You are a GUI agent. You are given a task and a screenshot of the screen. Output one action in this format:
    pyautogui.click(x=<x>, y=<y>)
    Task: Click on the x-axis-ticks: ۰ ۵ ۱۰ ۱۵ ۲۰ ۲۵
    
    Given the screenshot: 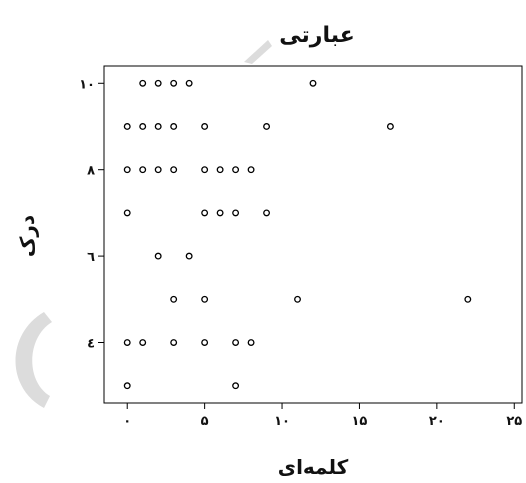 What is the action you would take?
    pyautogui.click(x=322, y=416)
    